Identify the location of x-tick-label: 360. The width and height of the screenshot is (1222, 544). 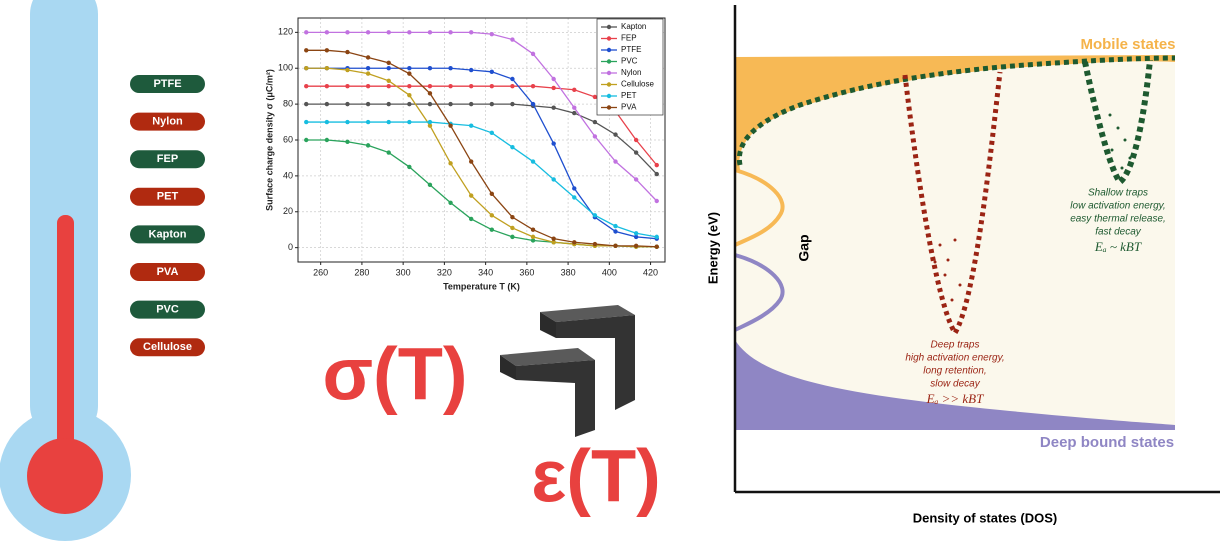
(526, 272).